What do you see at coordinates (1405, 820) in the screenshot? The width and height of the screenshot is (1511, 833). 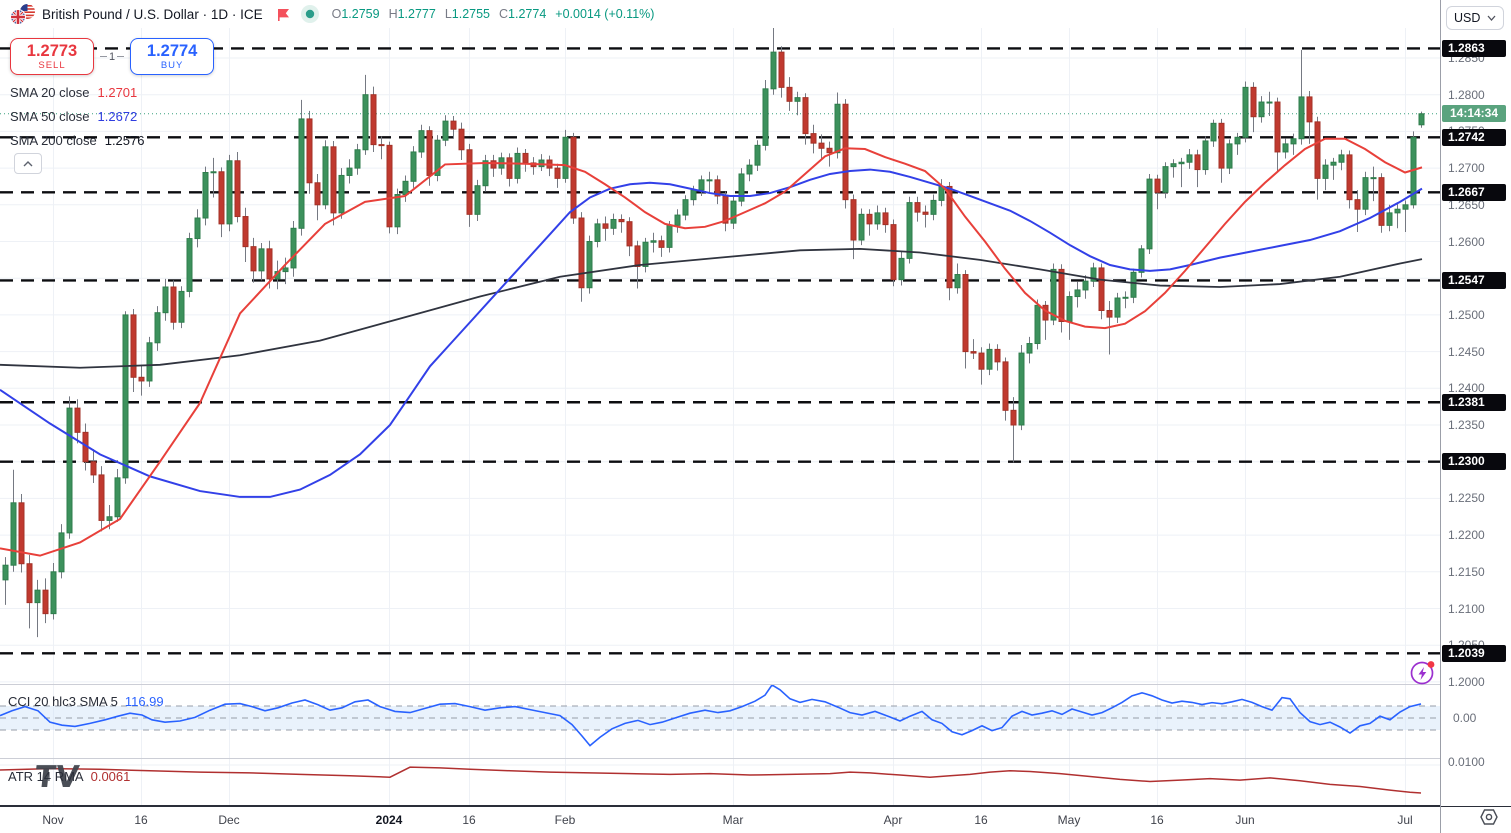 I see `time-axis-label: Jul` at bounding box center [1405, 820].